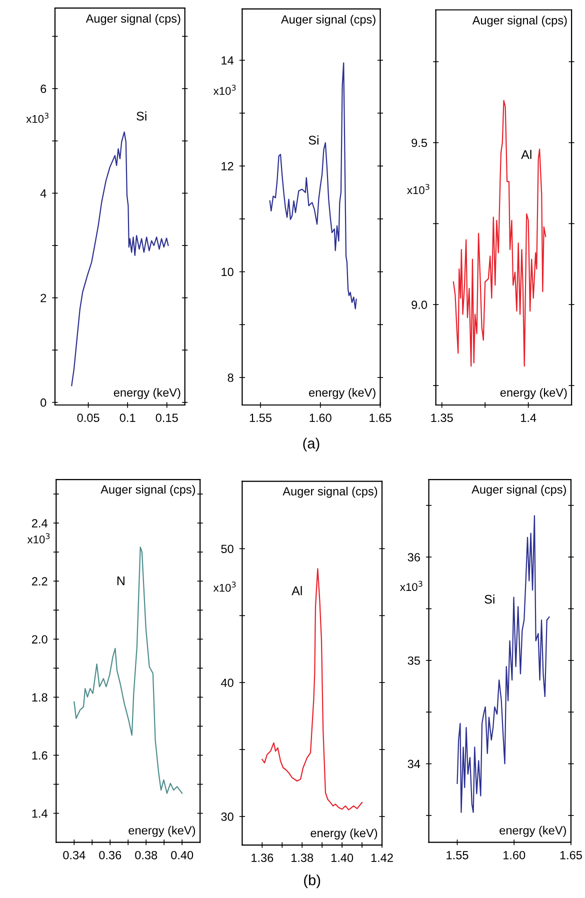  What do you see at coordinates (43, 298) in the screenshot?
I see `y-tick-label: 2` at bounding box center [43, 298].